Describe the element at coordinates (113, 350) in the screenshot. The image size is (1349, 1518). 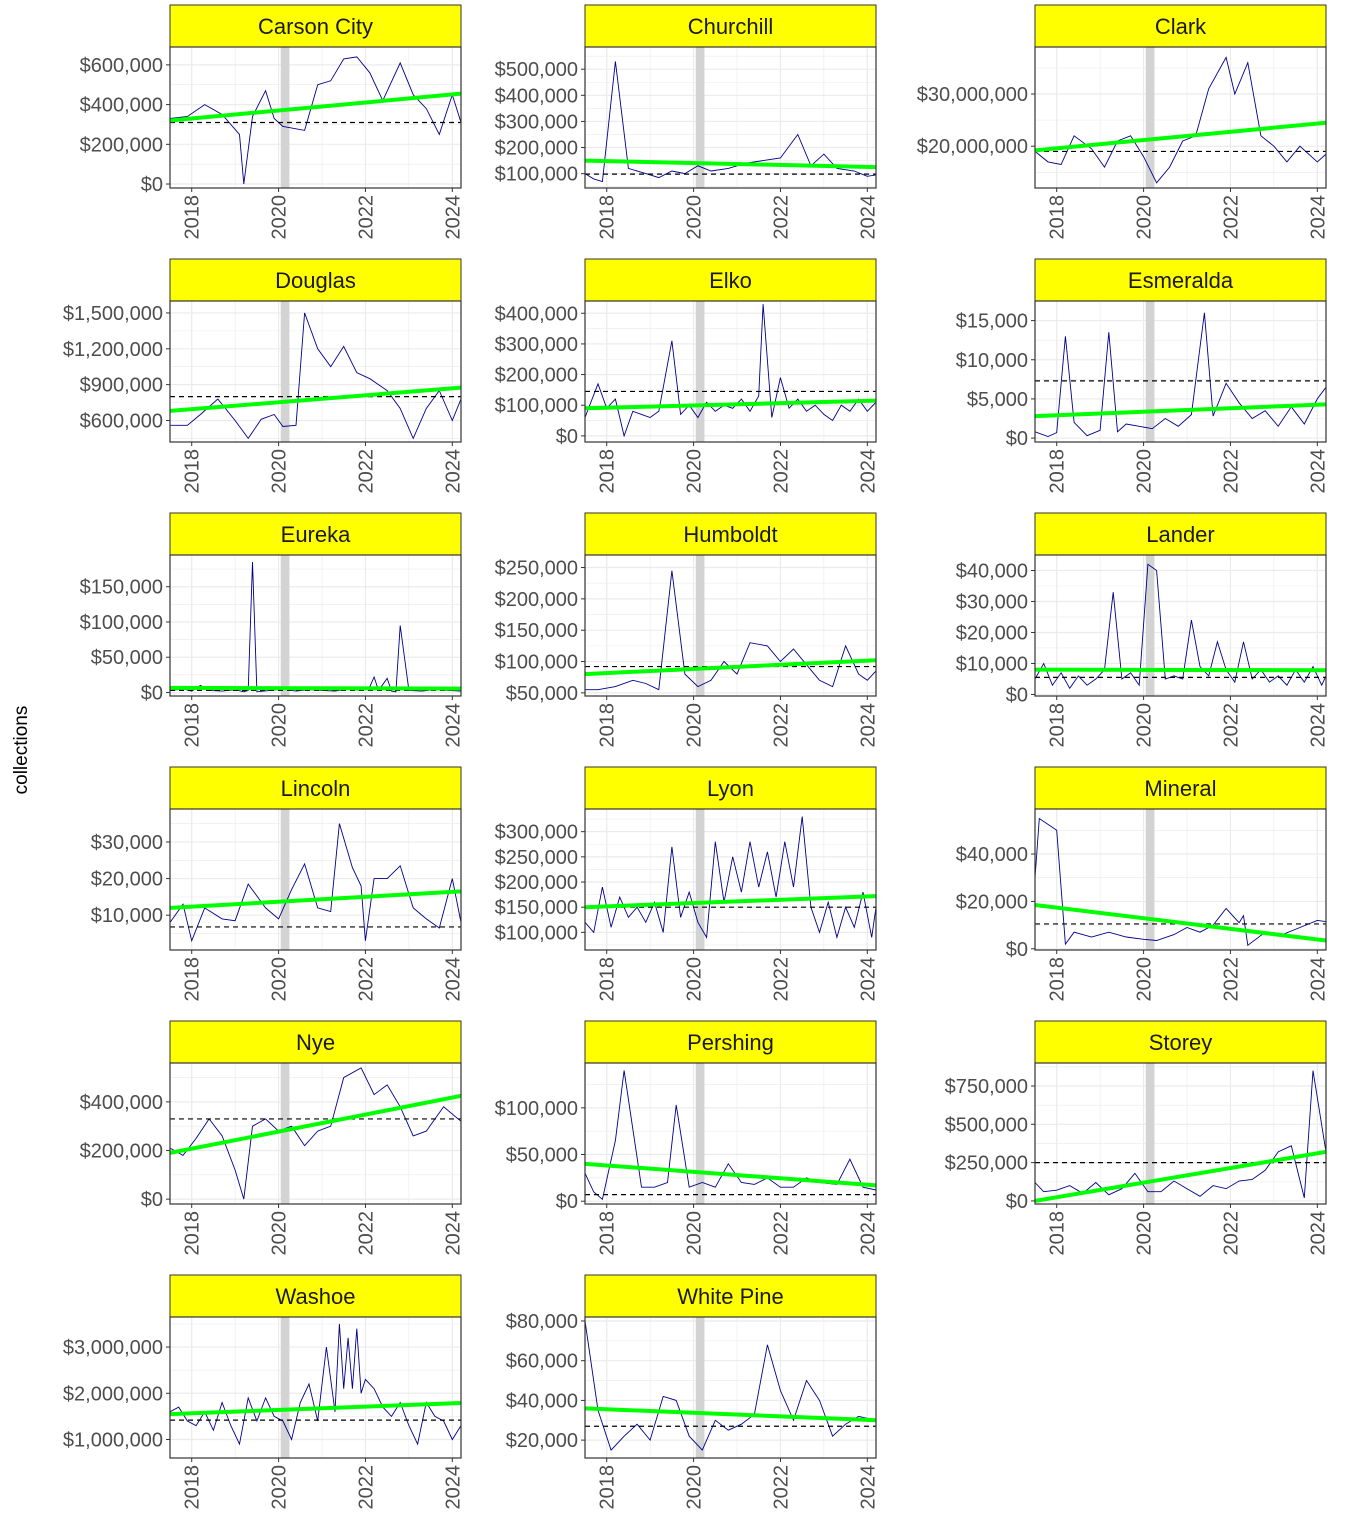
I see `y-tick-label: $1,200,000` at that location.